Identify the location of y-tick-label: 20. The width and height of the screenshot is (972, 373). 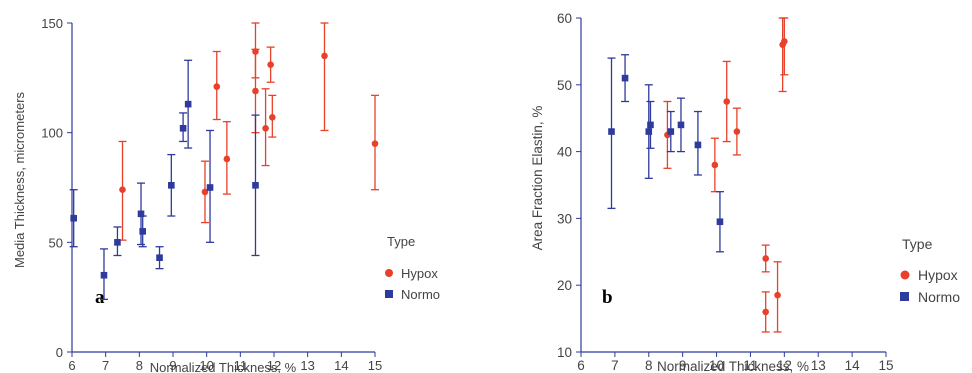
(564, 285).